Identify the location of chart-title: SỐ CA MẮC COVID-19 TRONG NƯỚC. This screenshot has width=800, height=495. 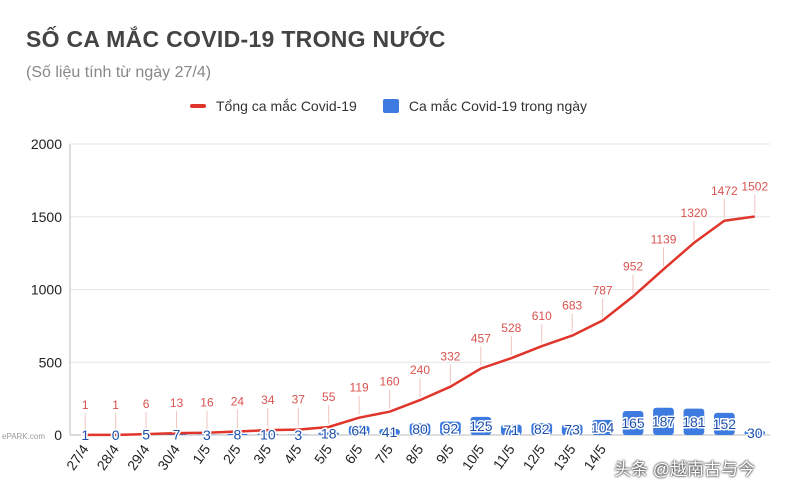
(236, 39).